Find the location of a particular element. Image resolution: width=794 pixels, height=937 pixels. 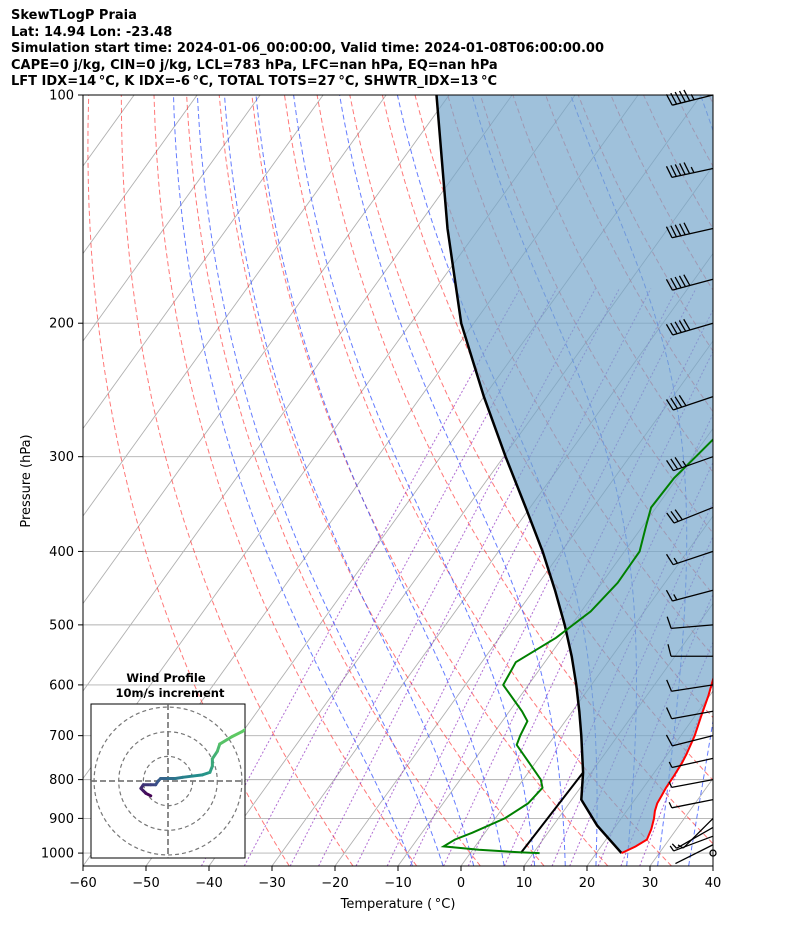

x-tick-label: −30 is located at coordinates (271, 883).